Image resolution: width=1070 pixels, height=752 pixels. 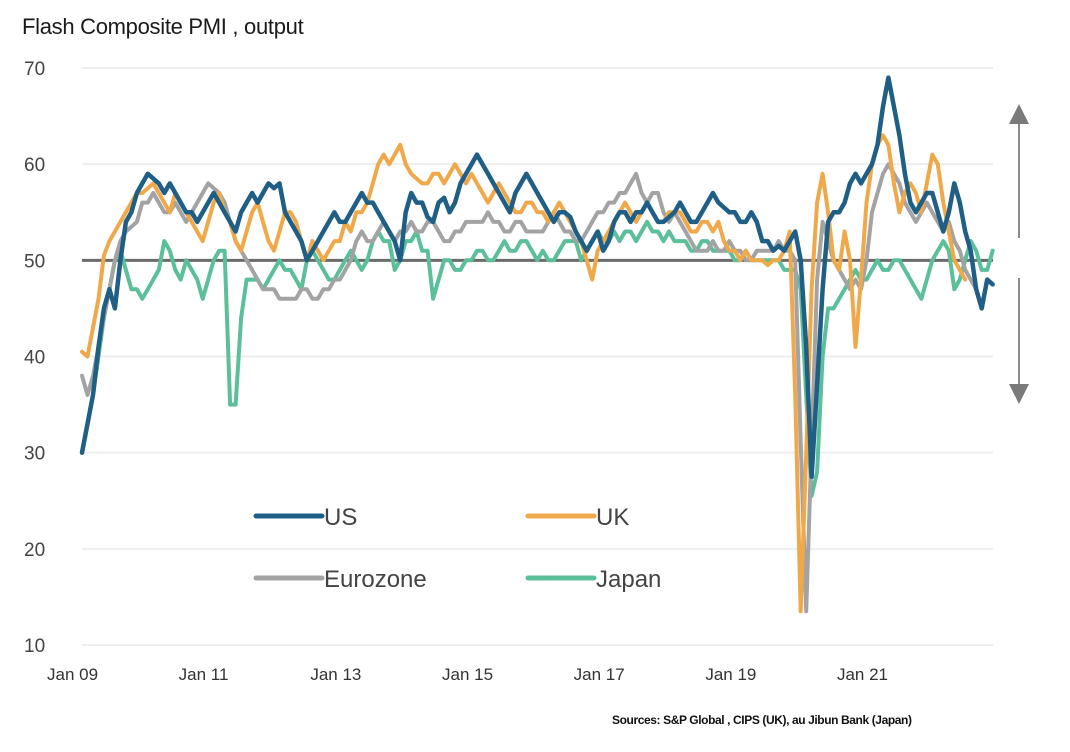 What do you see at coordinates (72, 674) in the screenshot?
I see `x-tick-label: Jan 09` at bounding box center [72, 674].